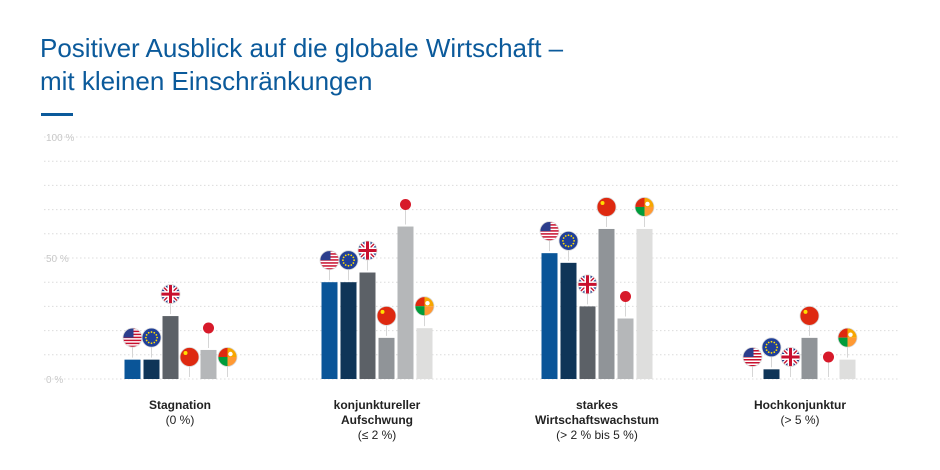 The height and width of the screenshot is (470, 940). What do you see at coordinates (57, 114) in the screenshot?
I see `title-underline` at bounding box center [57, 114].